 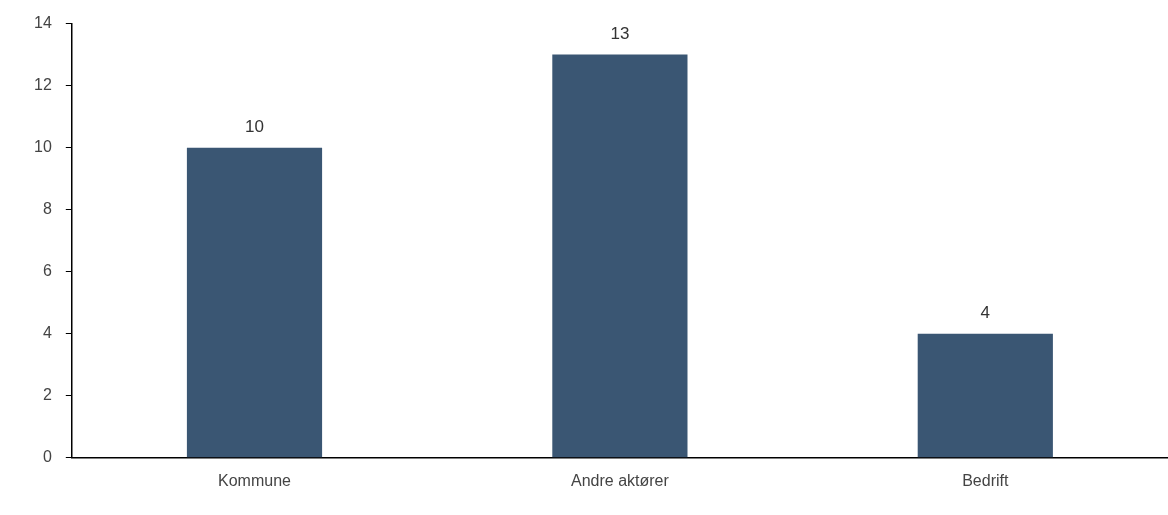 I want to click on data-label: 10, so click(x=254, y=126).